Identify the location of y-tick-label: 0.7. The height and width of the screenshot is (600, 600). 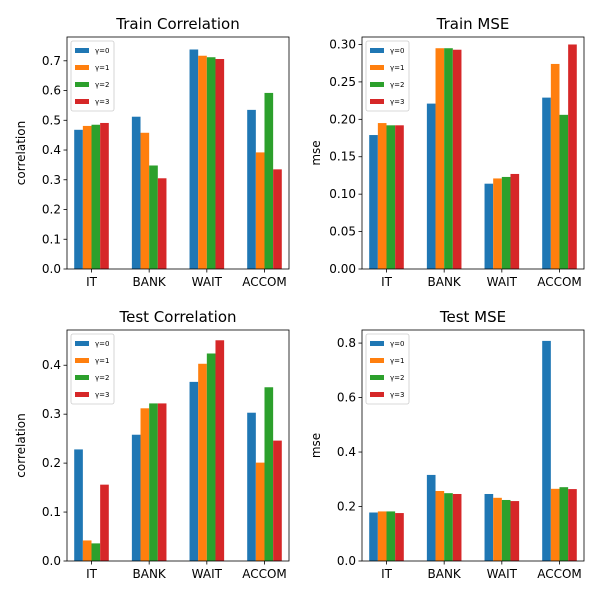
(51, 61).